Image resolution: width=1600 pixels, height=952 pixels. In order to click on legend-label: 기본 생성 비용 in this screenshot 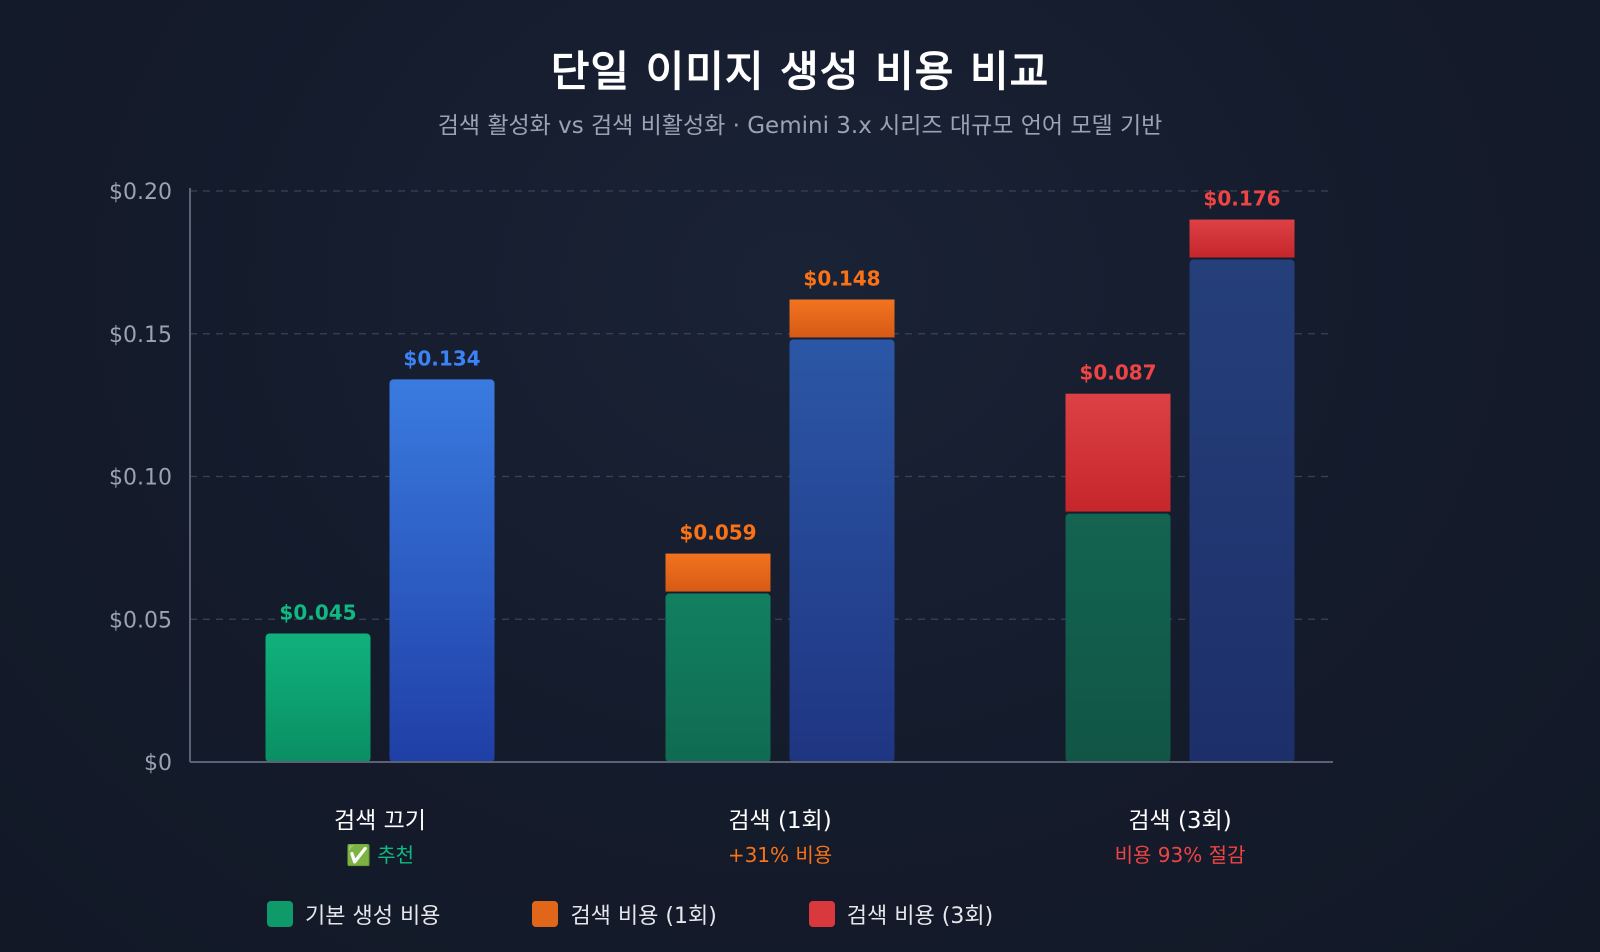, I will do `click(373, 916)`.